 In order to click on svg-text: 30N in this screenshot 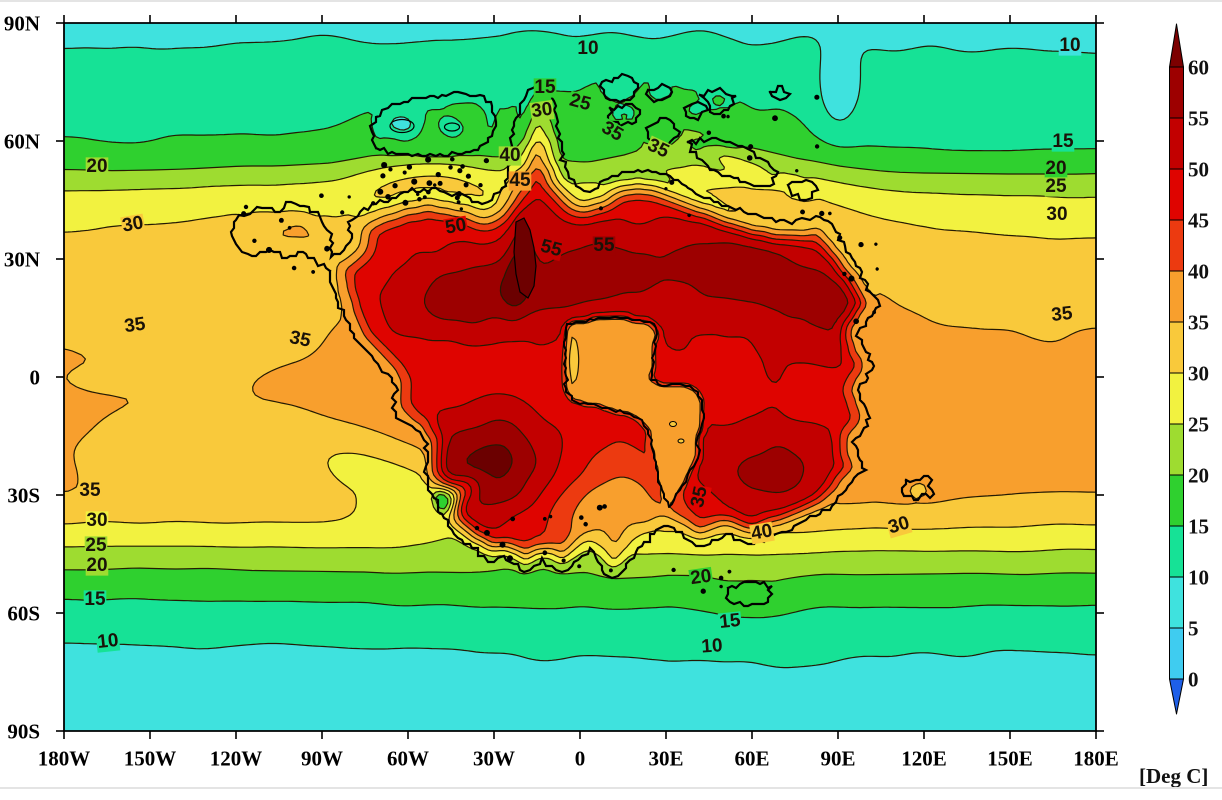, I will do `click(22, 259)`.